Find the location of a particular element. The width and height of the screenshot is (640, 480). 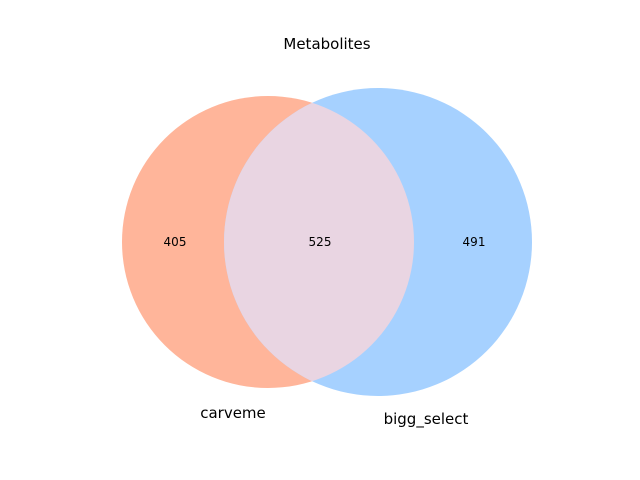

set-label-bigg-select: bigg_select is located at coordinates (426, 419).